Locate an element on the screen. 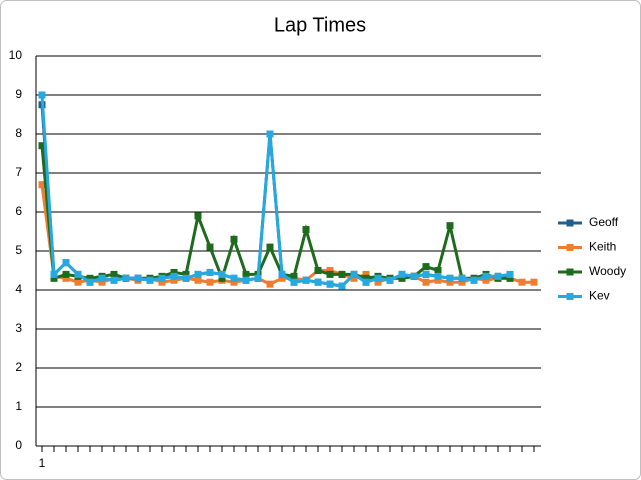 The image size is (641, 480). y-tick-label: 8 is located at coordinates (18, 133).